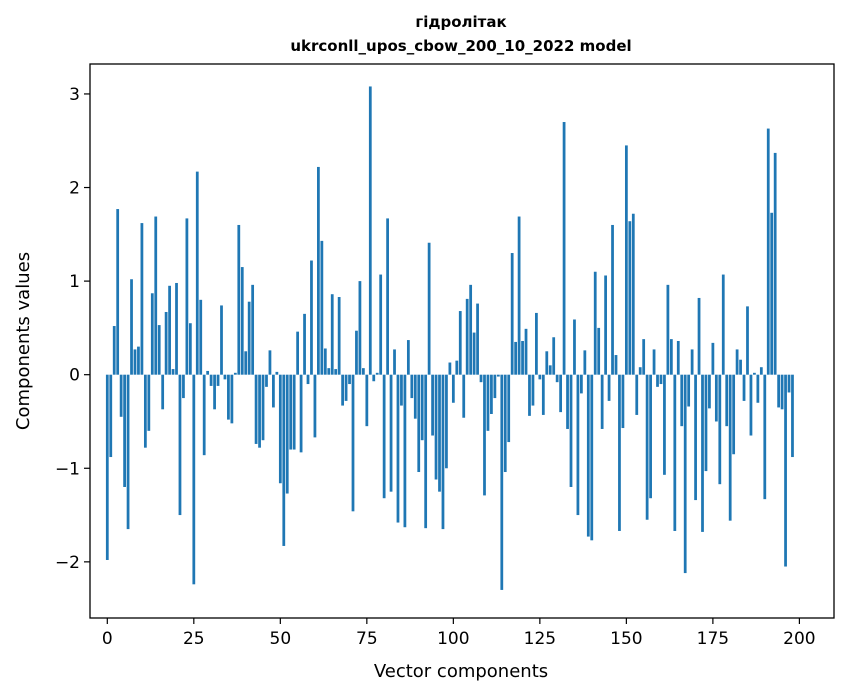  I want to click on y-tick-label: 2, so click(74, 189).